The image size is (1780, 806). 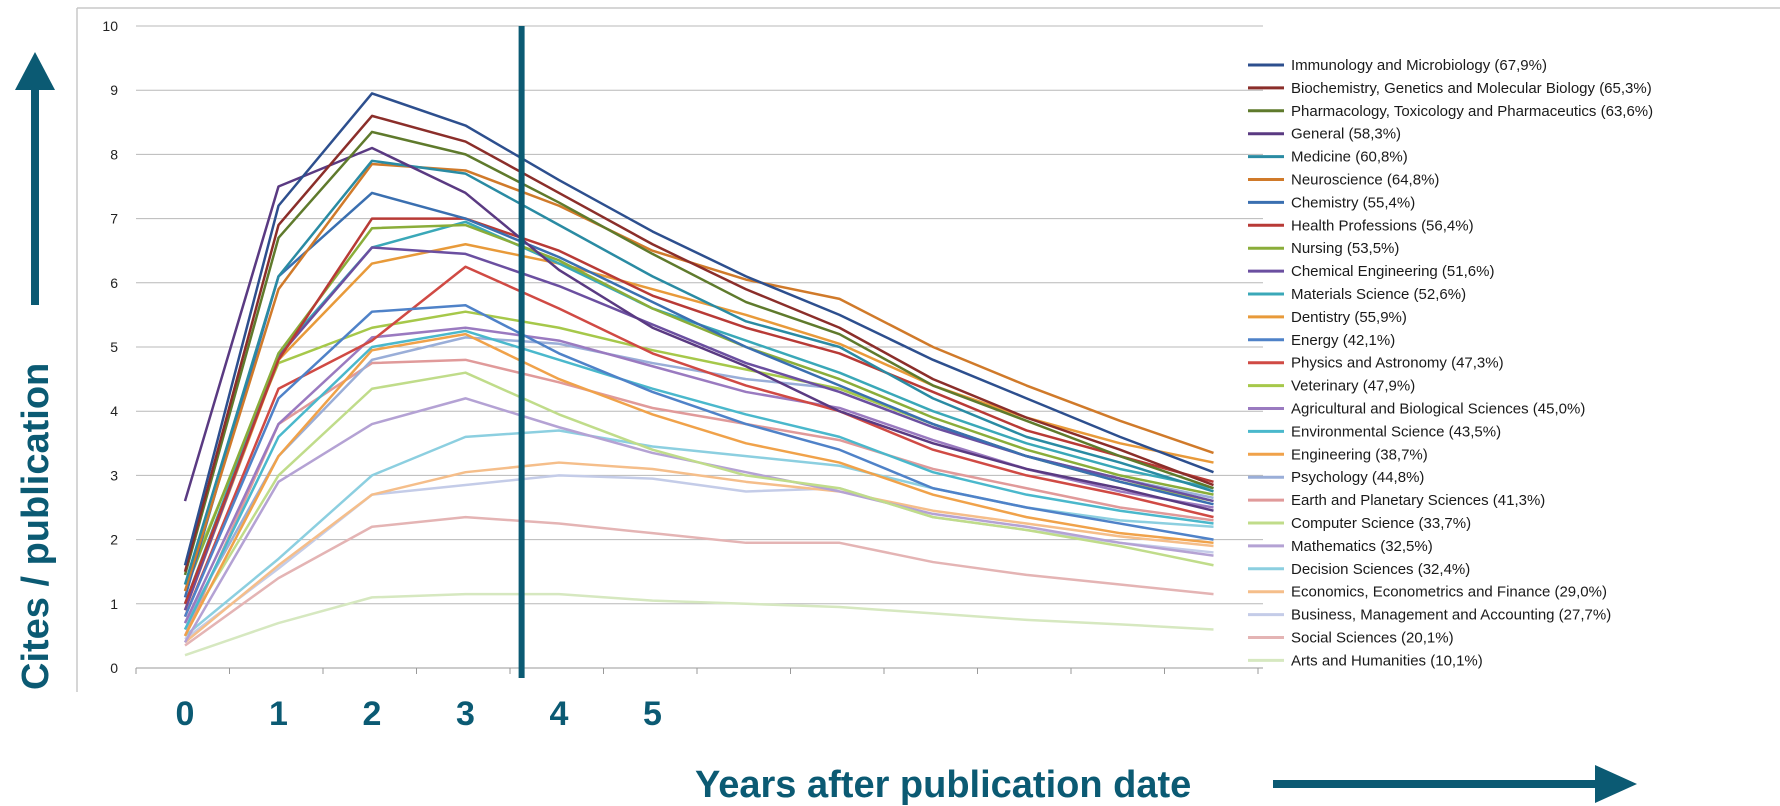 I want to click on y-tick-label: 7, so click(x=114, y=219).